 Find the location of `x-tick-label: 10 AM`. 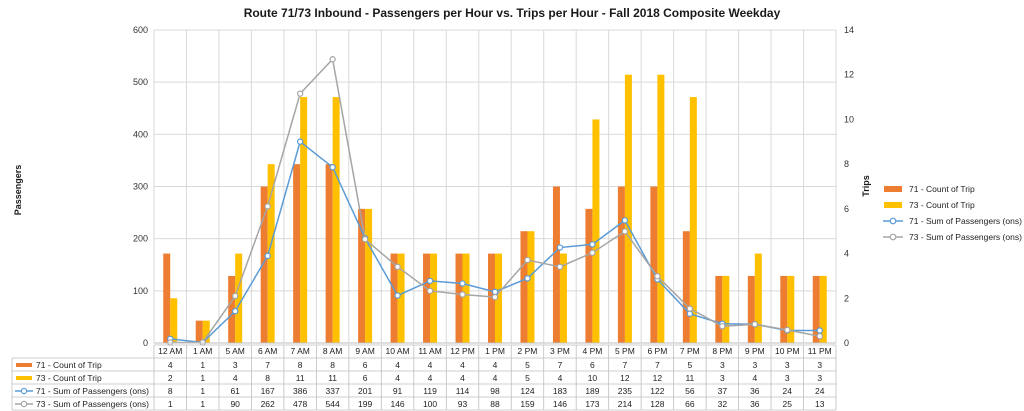

x-tick-label: 10 AM is located at coordinates (398, 351).